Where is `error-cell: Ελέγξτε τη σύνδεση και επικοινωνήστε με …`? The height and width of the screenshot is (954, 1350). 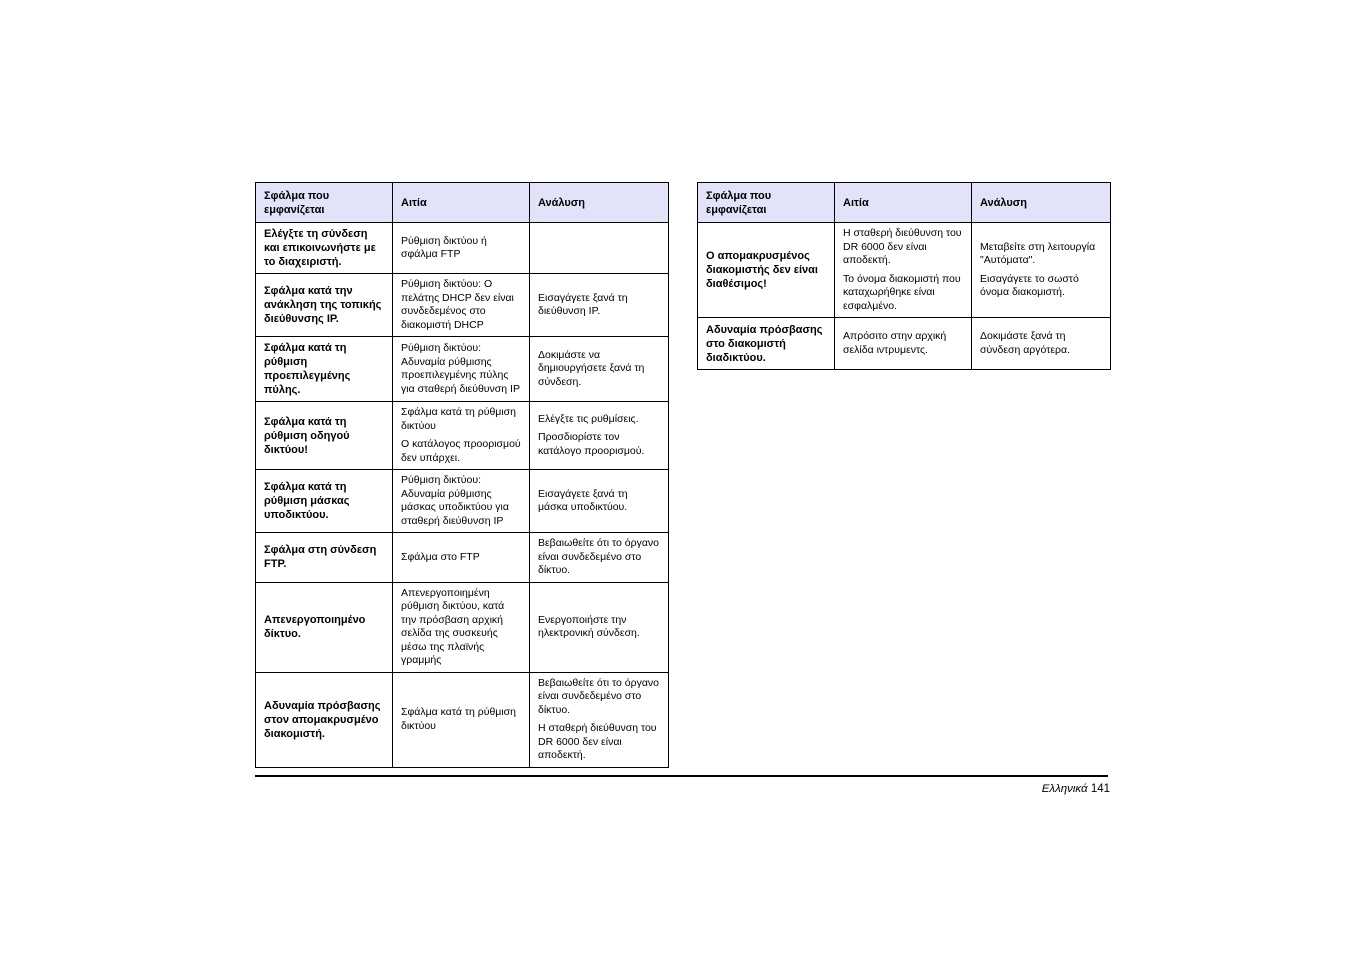
error-cell: Ελέγξτε τη σύνδεση και επικοινωνήστε με … is located at coordinates (324, 248).